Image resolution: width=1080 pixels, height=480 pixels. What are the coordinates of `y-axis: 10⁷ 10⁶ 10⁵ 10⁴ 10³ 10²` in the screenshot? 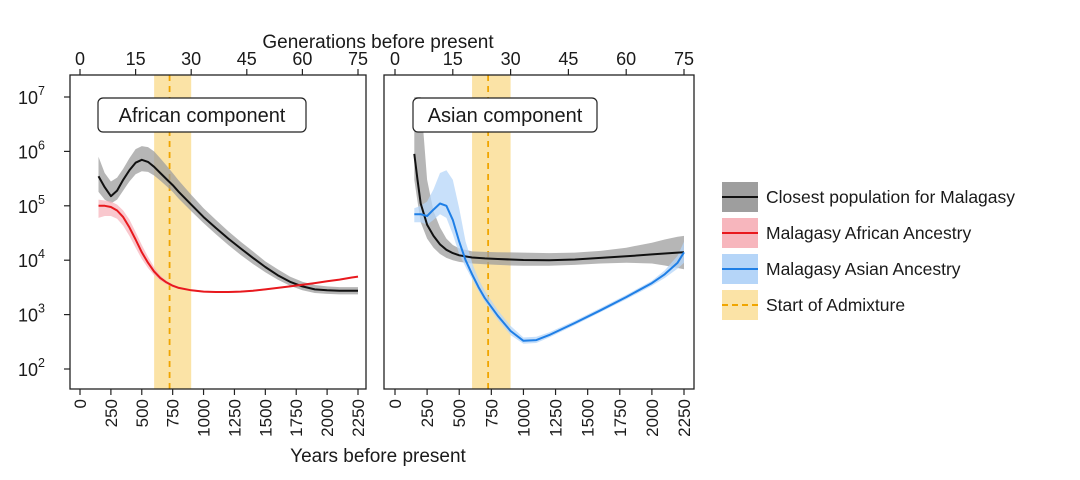 It's located at (44, 232).